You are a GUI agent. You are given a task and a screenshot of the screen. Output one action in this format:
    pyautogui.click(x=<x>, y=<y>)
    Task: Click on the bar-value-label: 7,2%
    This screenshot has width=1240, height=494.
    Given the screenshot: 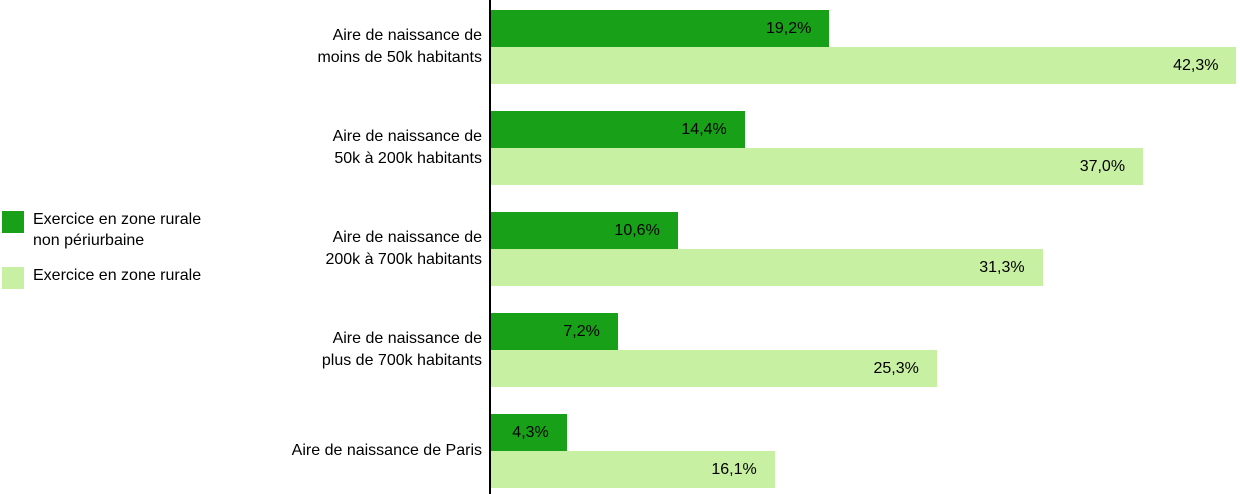 What is the action you would take?
    pyautogui.click(x=581, y=331)
    